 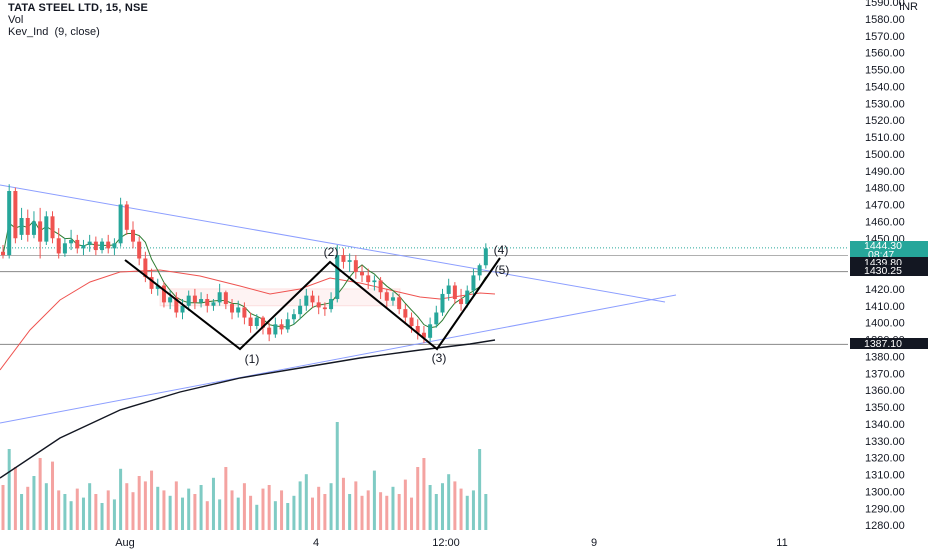 What do you see at coordinates (885, 4) in the screenshot?
I see `price-axis-label: 1590.00` at bounding box center [885, 4].